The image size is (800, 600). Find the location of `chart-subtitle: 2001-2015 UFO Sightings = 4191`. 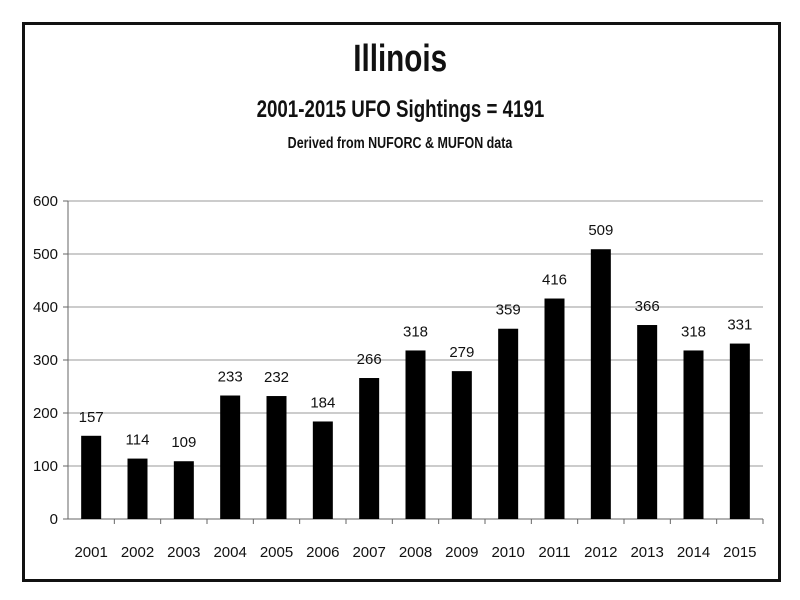

chart-subtitle: 2001-2015 UFO Sightings = 4191 is located at coordinates (400, 109).